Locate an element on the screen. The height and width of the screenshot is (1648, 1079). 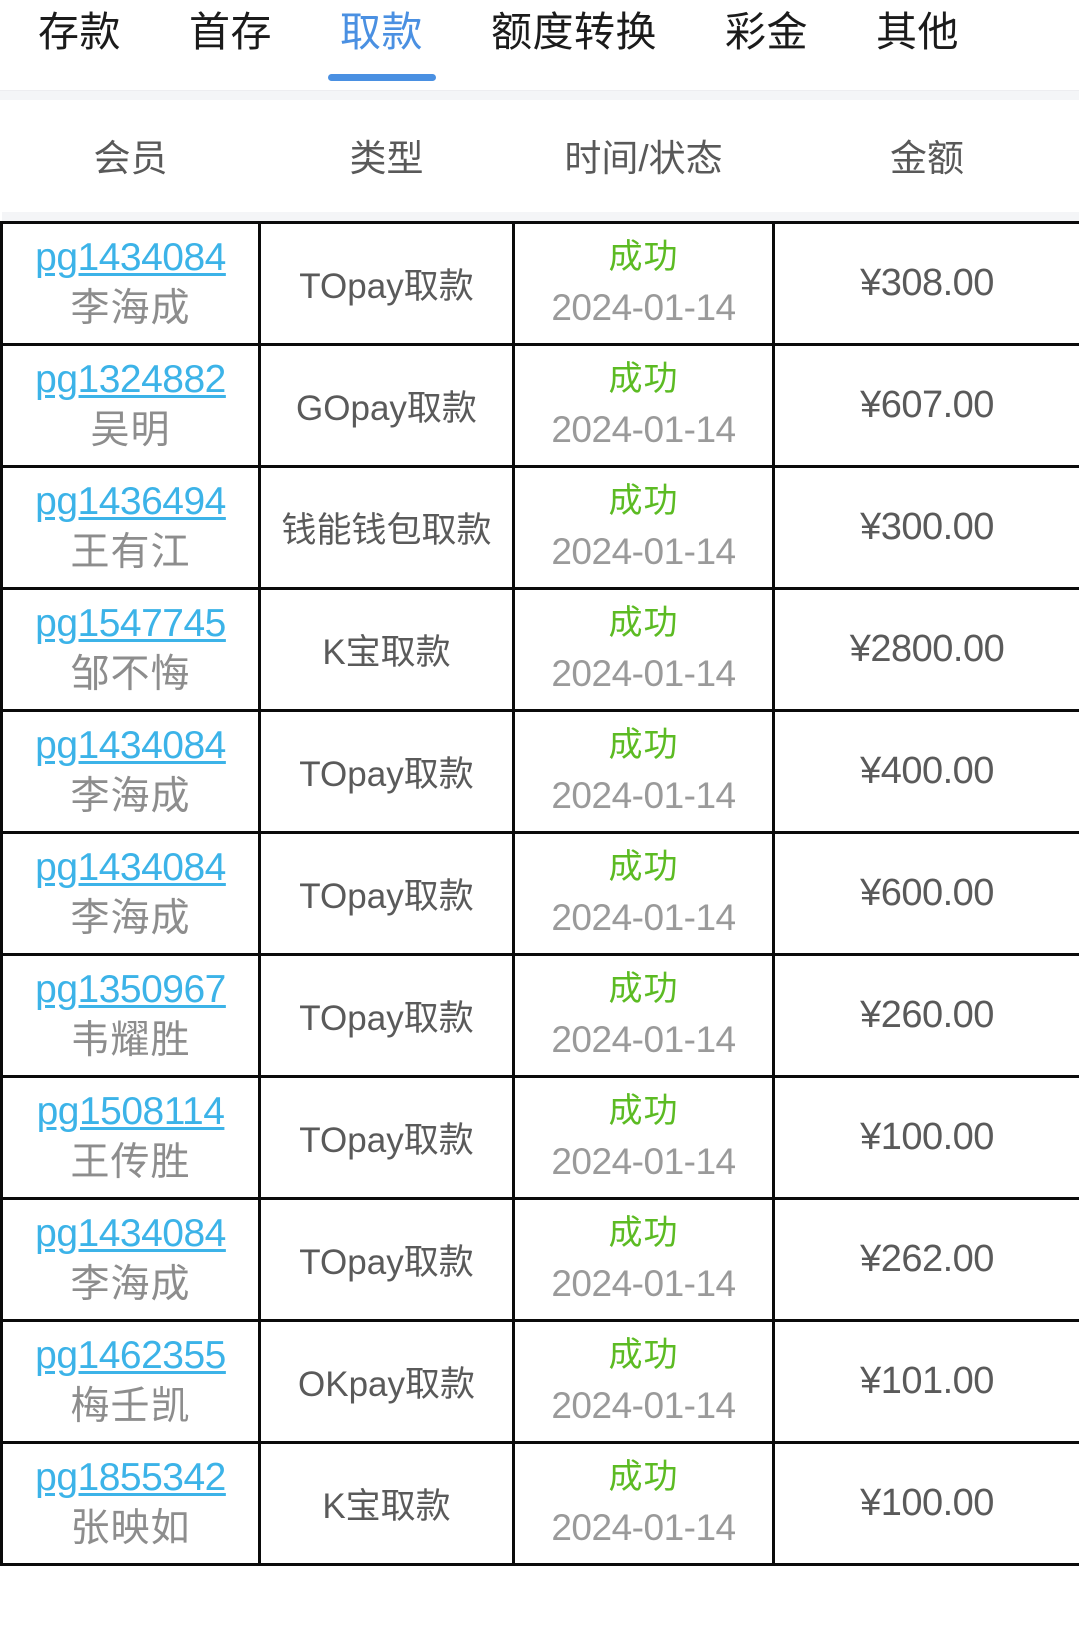
table-row: pg1350967 韦耀胜 TOpay取款 成功 2024-01-14 ¥260.00 is located at coordinates (539, 1015).